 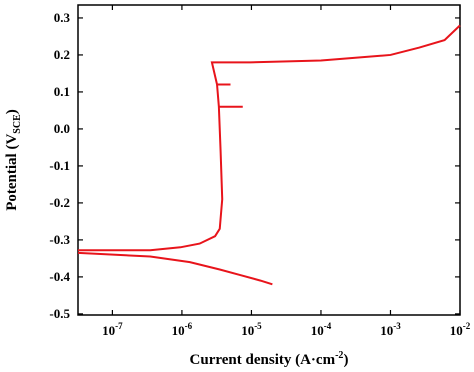 I want to click on tick-exponent: -3, so click(x=397, y=326).